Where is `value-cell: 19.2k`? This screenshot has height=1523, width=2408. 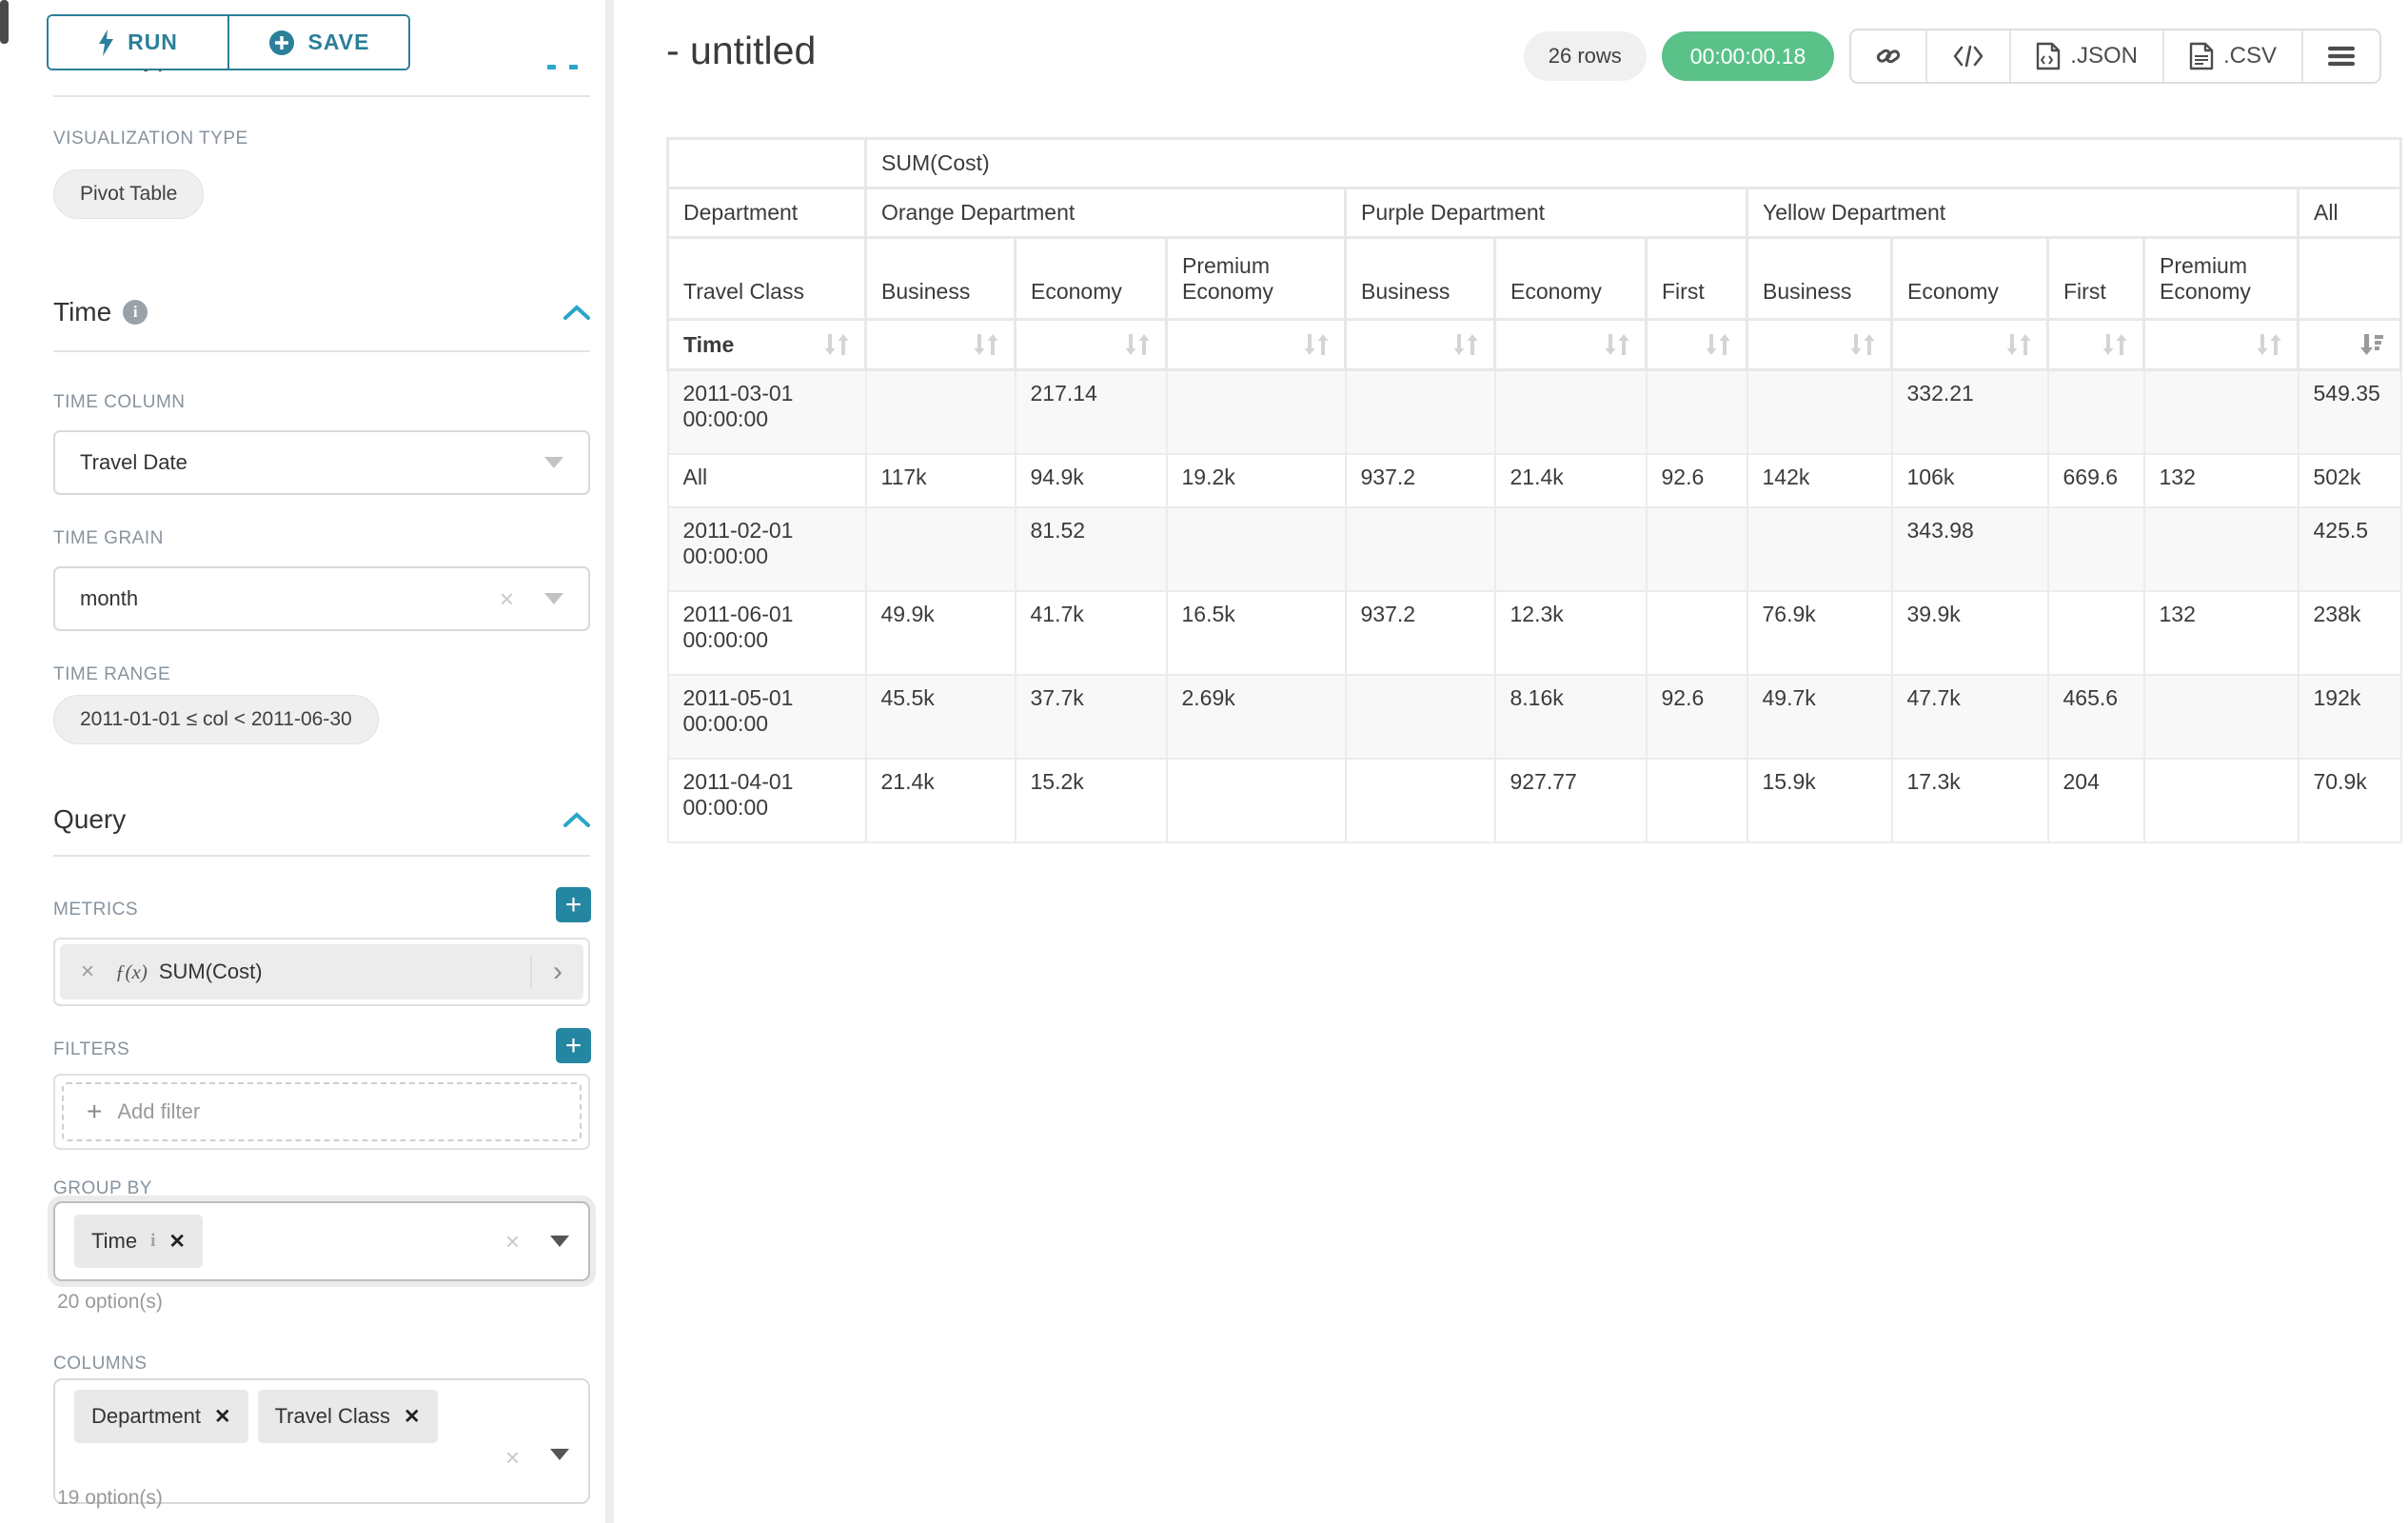 value-cell: 19.2k is located at coordinates (1256, 480).